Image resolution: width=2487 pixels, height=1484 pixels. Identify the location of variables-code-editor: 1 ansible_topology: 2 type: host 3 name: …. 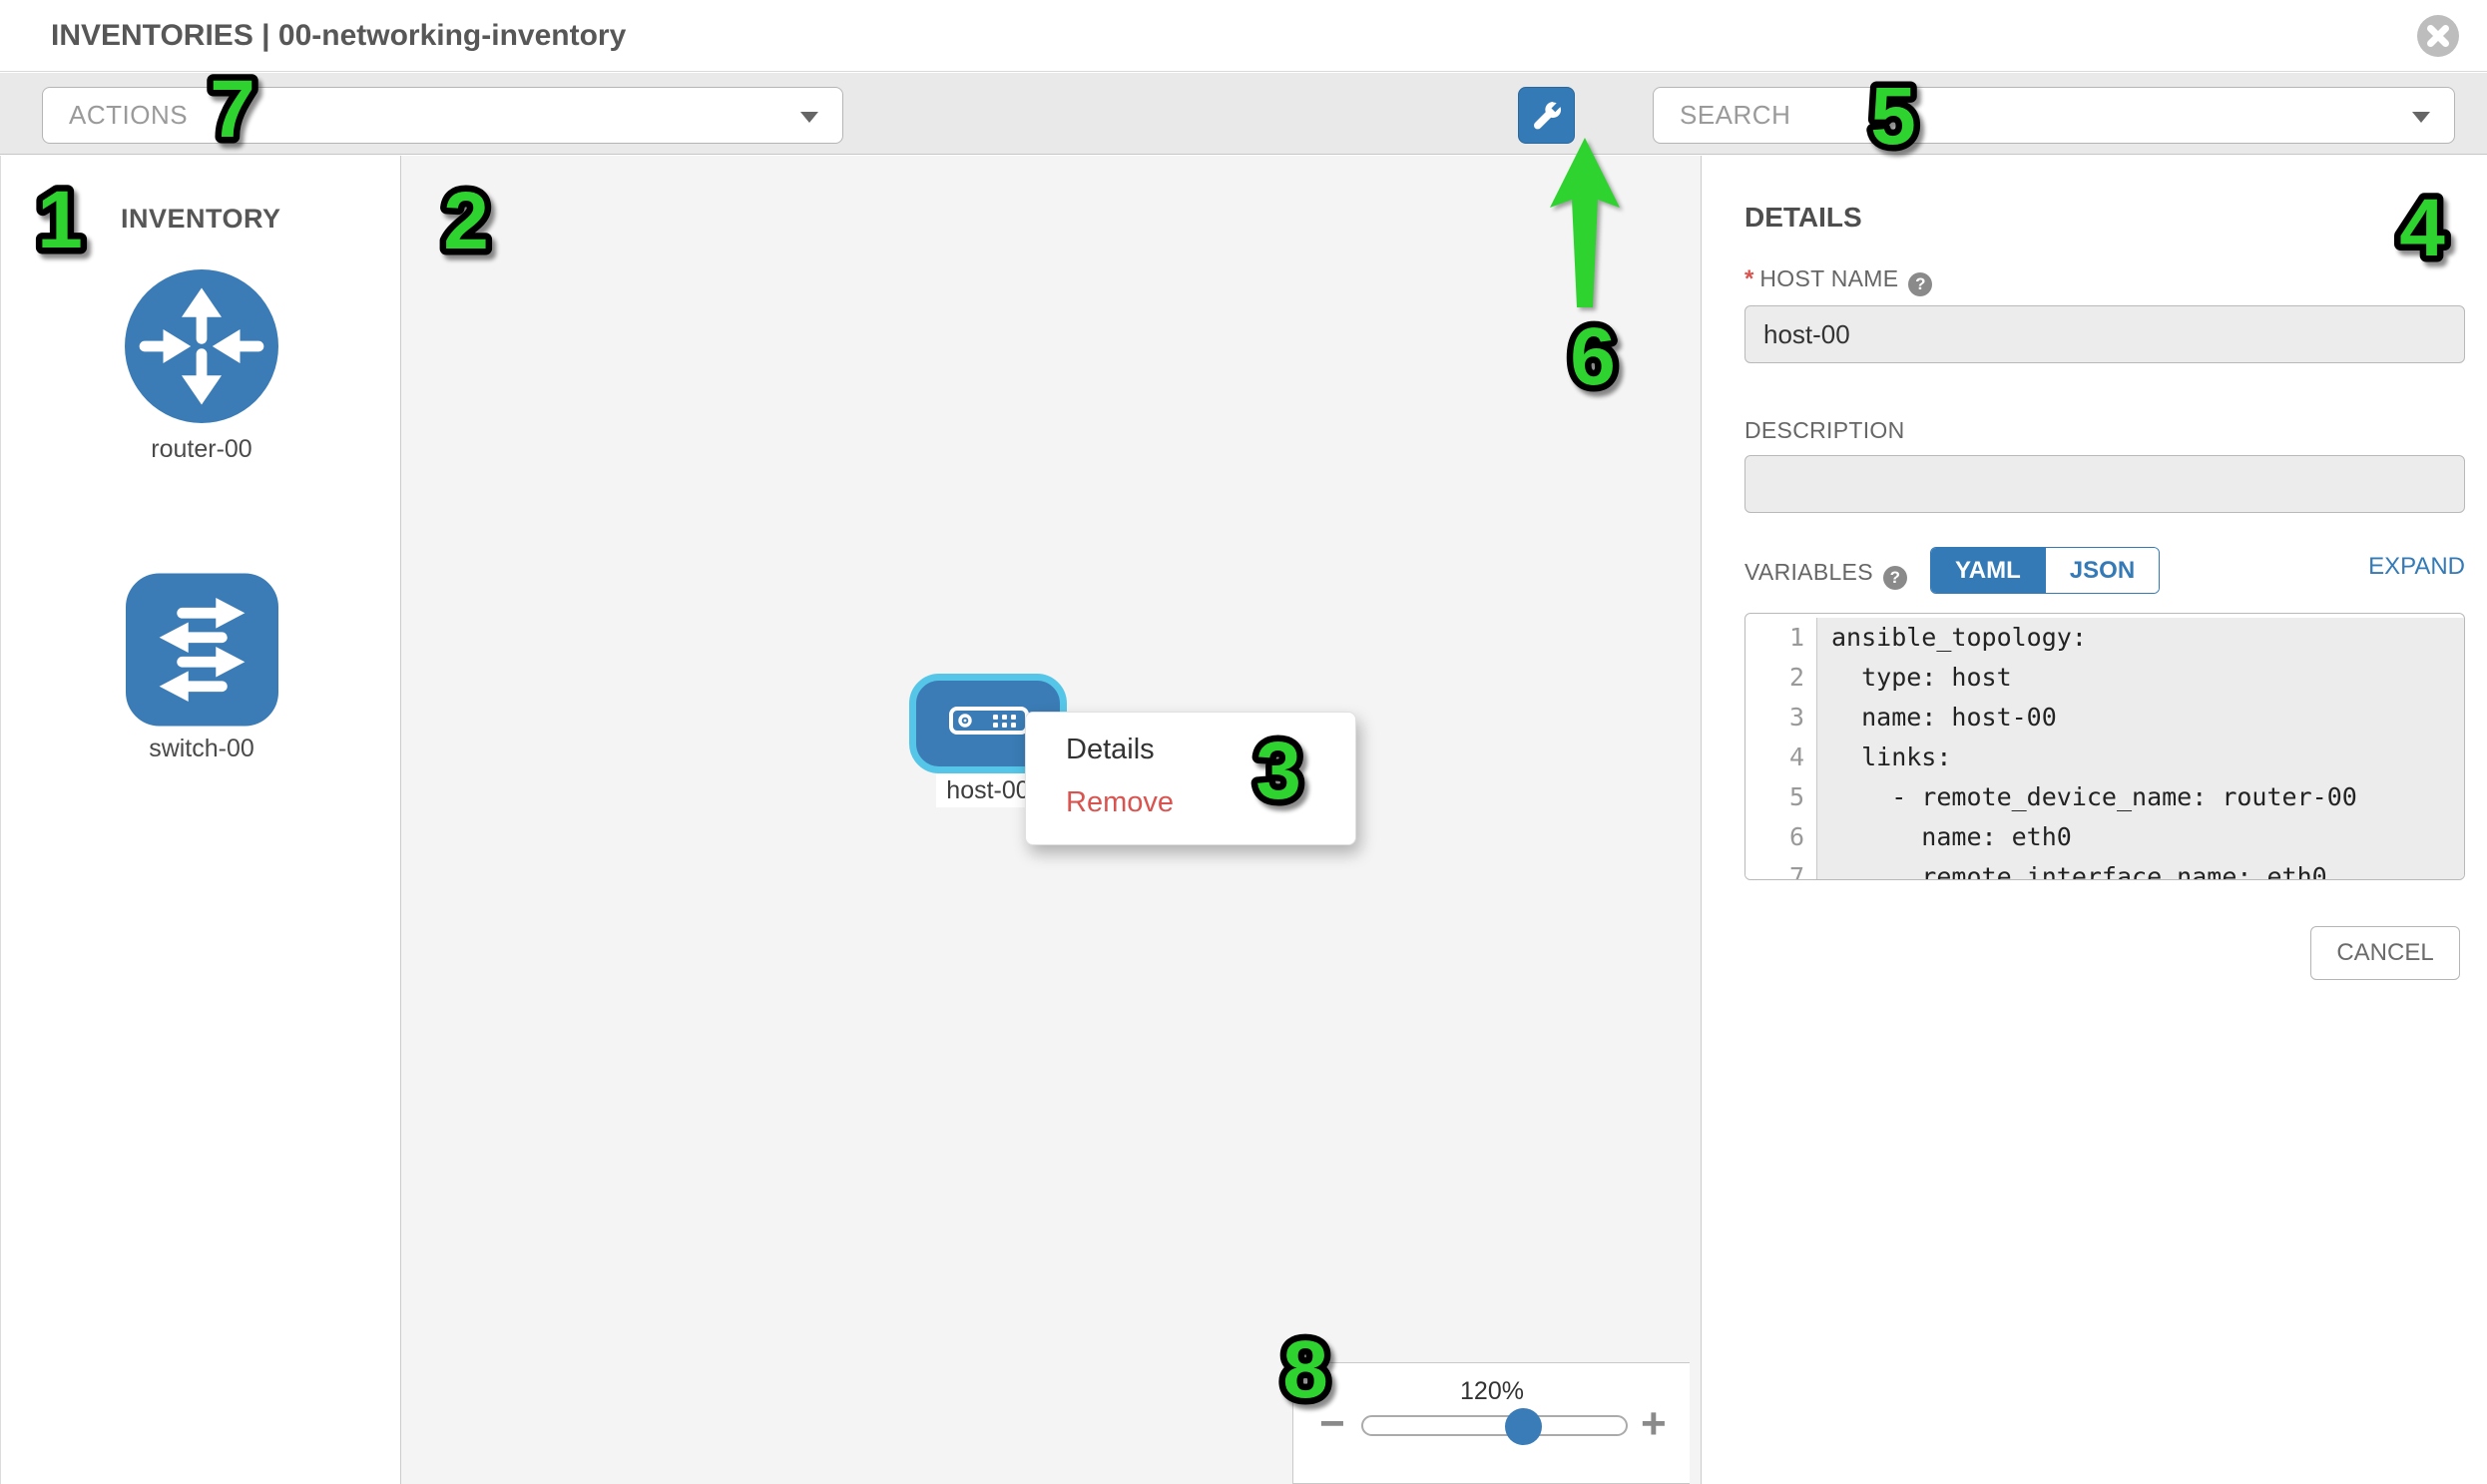
(2104, 746).